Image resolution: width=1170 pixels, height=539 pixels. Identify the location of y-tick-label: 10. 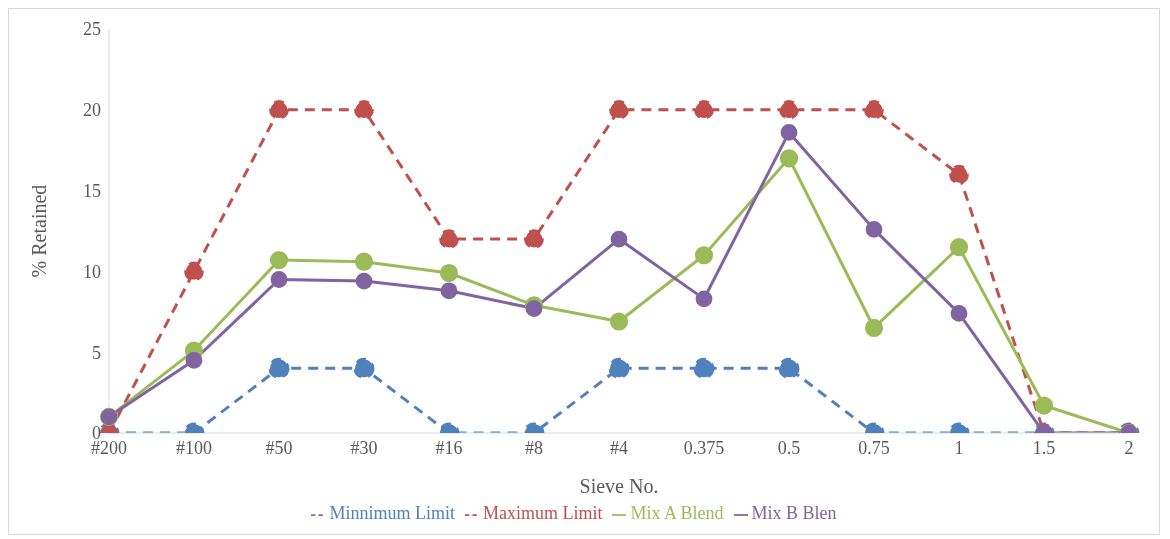
(92, 271).